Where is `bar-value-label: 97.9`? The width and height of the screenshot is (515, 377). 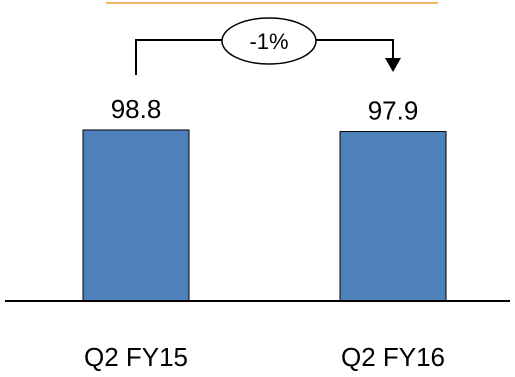
bar-value-label: 97.9 is located at coordinates (393, 111).